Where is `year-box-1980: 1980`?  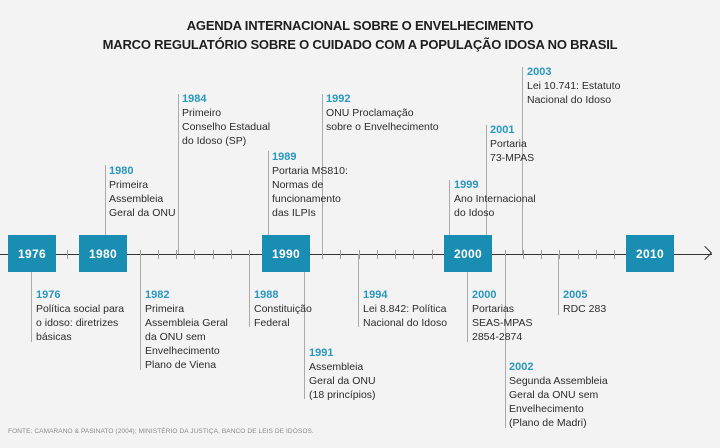 year-box-1980: 1980 is located at coordinates (103, 253).